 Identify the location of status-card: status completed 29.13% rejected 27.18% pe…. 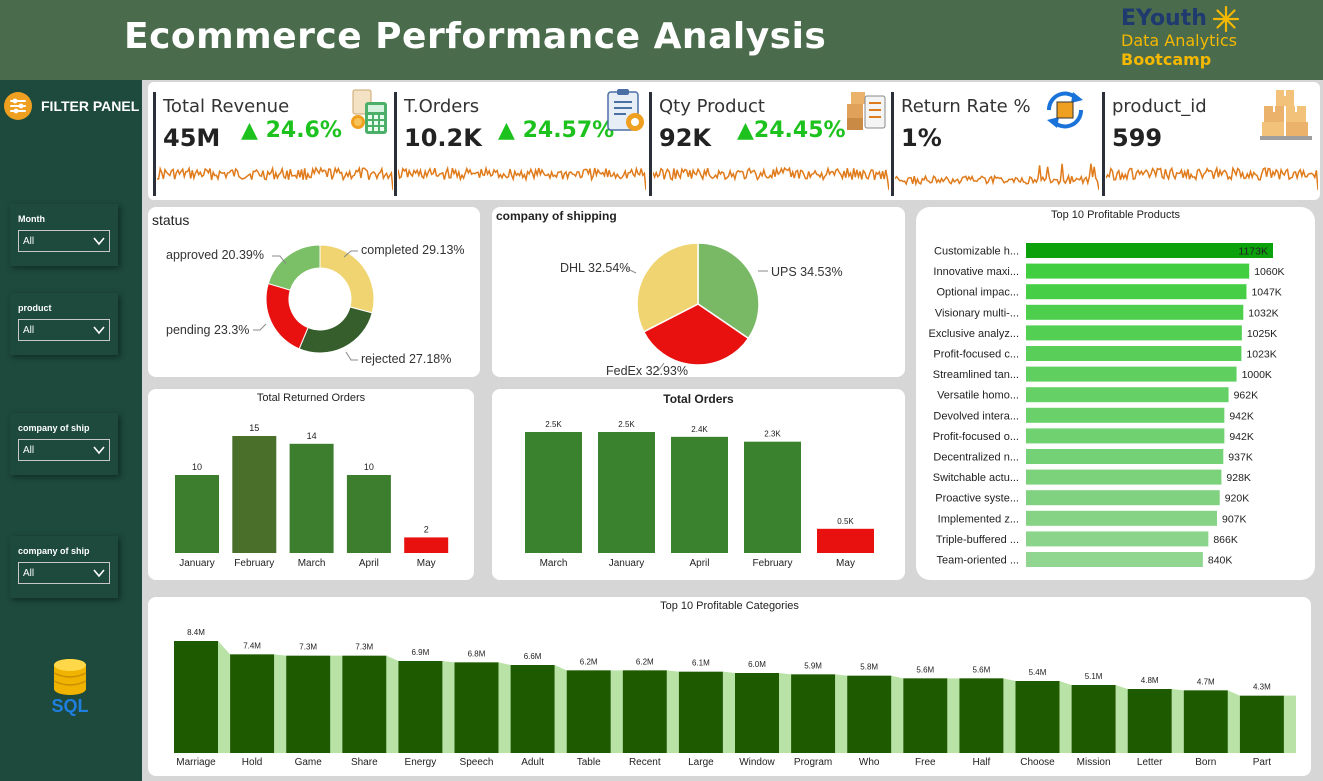
(314, 292).